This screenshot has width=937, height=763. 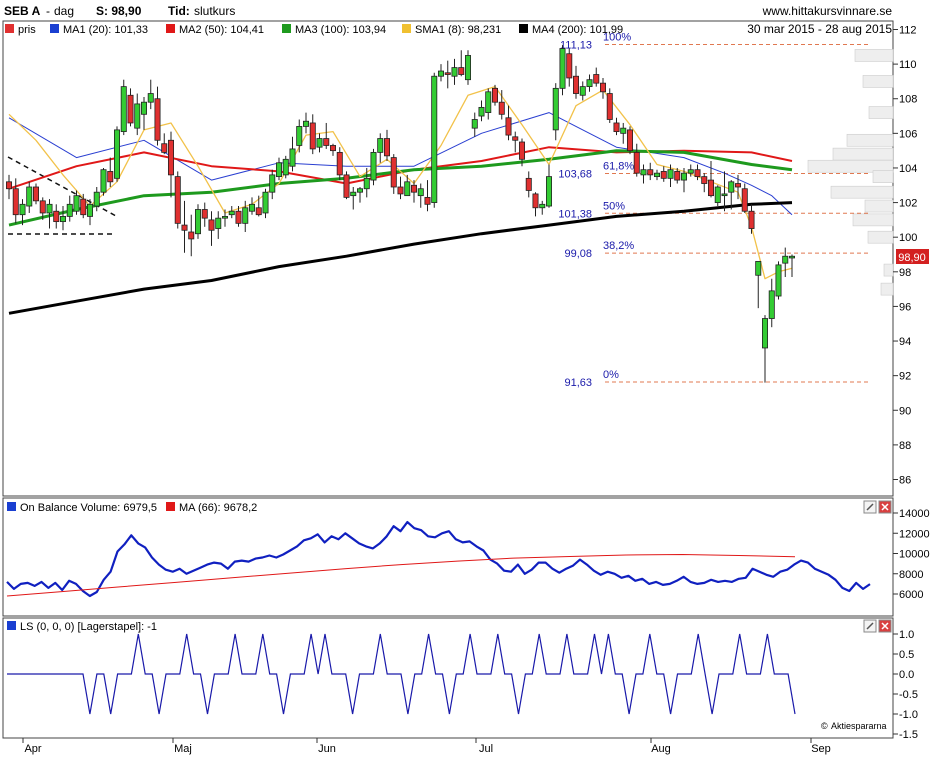 What do you see at coordinates (870, 507) in the screenshot?
I see `obv-wrench-button` at bounding box center [870, 507].